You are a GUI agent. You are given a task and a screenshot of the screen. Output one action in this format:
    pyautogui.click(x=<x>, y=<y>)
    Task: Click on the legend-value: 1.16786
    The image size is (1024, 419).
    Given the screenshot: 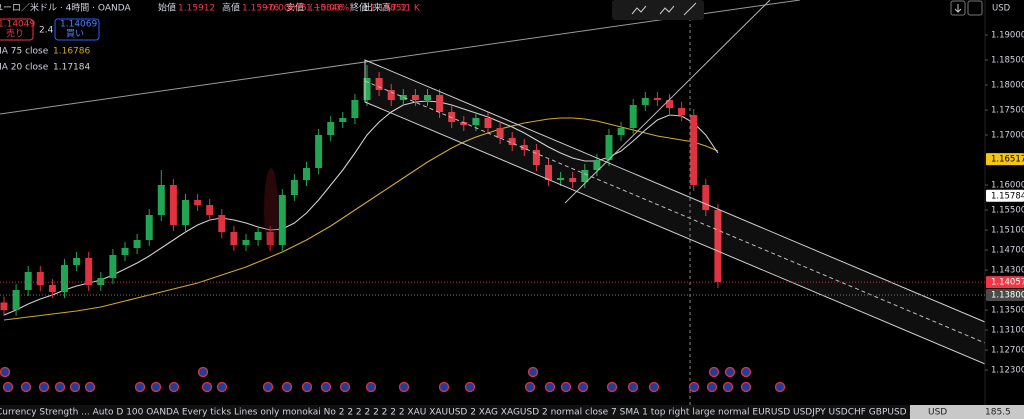 What is the action you would take?
    pyautogui.click(x=71, y=52)
    